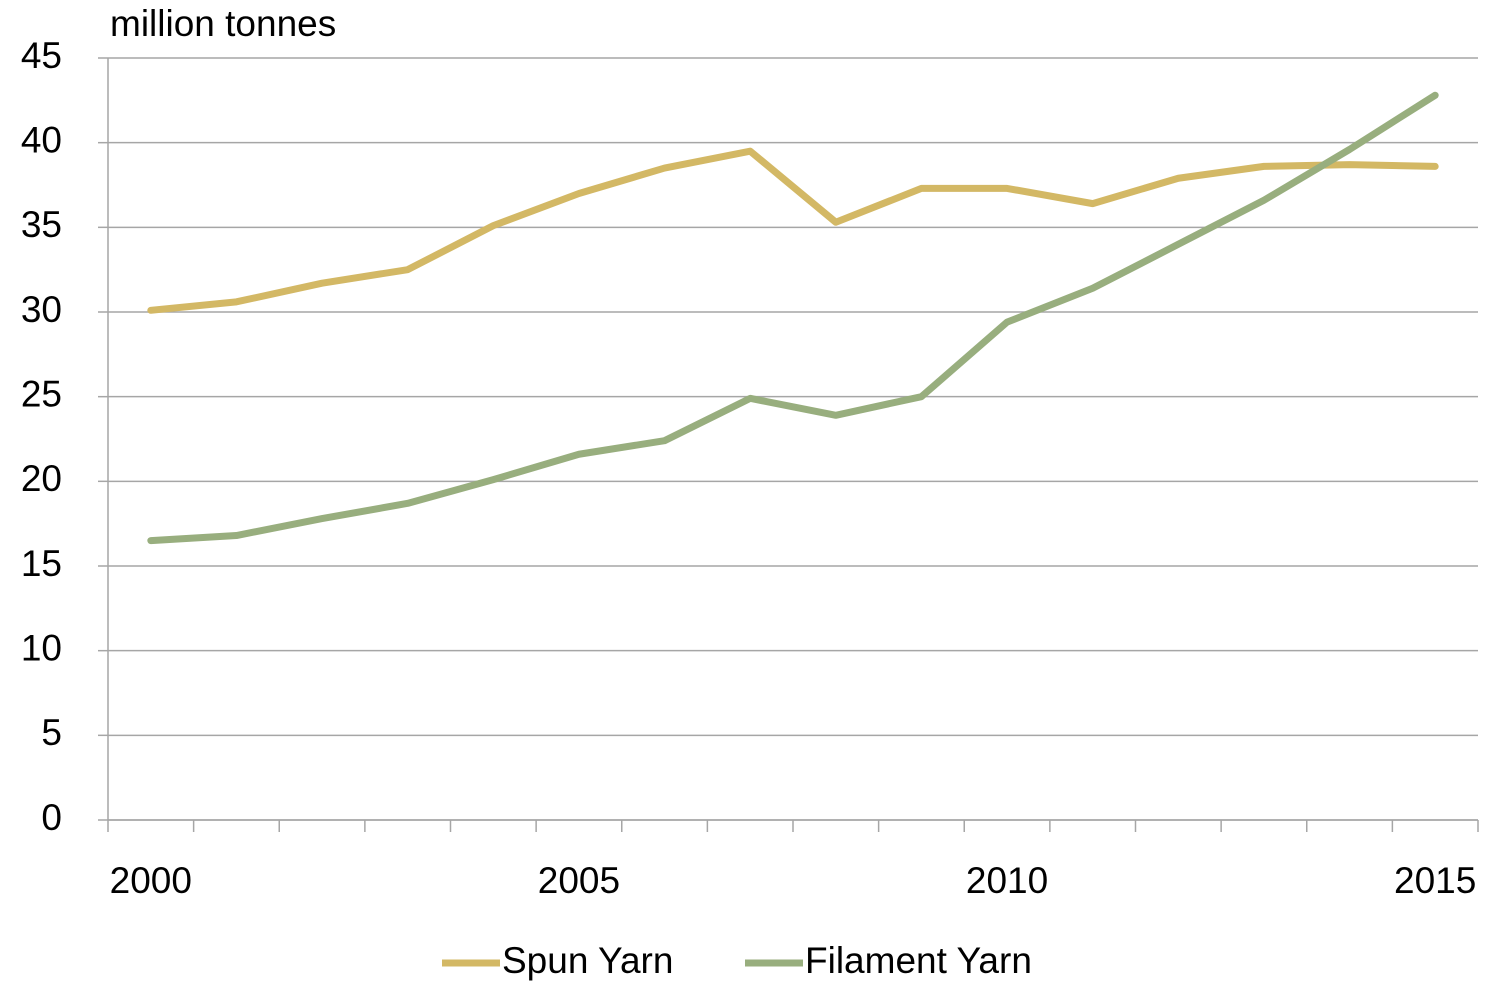 The image size is (1491, 989). I want to click on y-tick-label: 10, so click(41, 647).